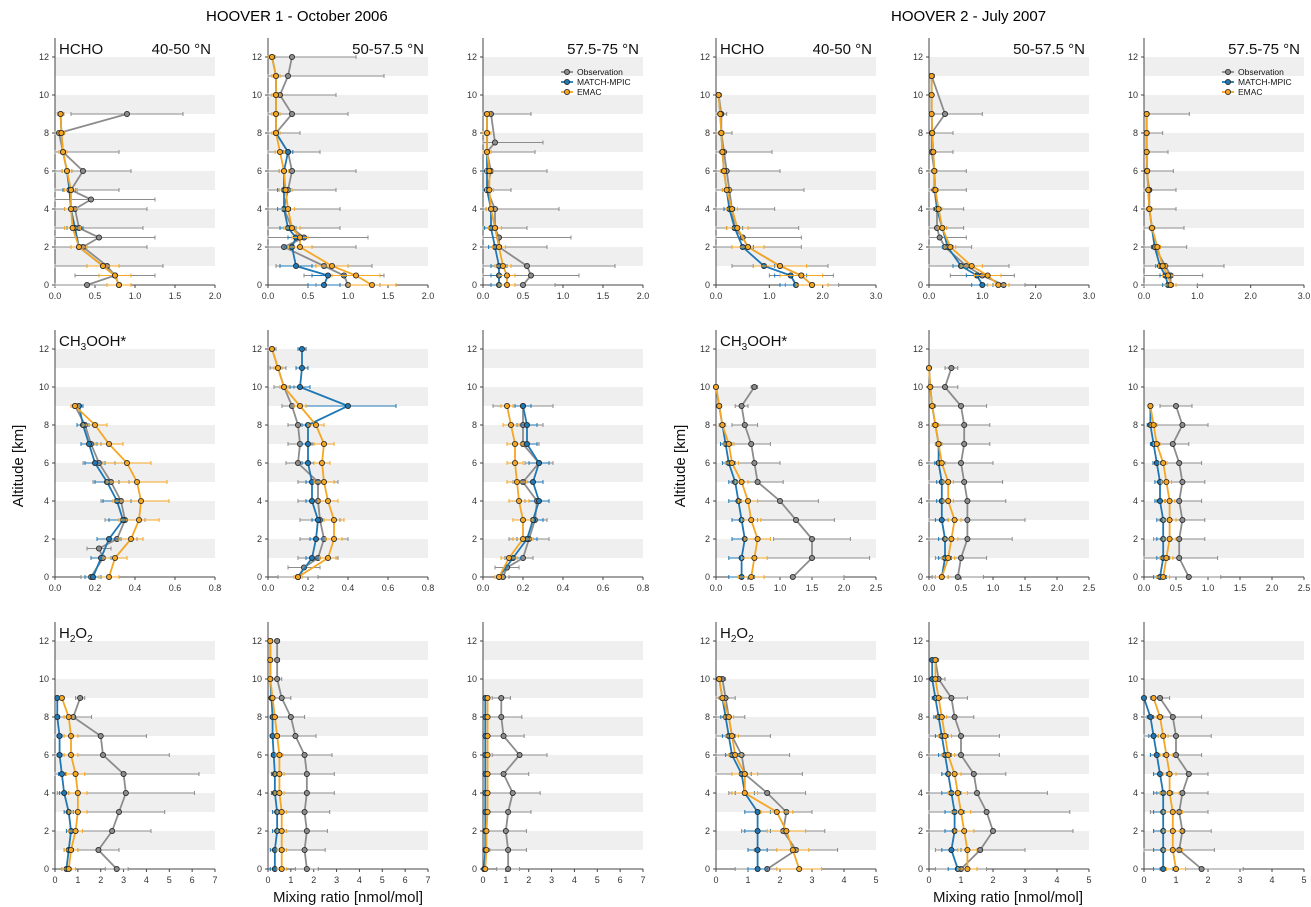 This screenshot has height=907, width=1311. I want to click on x-tick-label: 5, so click(875, 880).